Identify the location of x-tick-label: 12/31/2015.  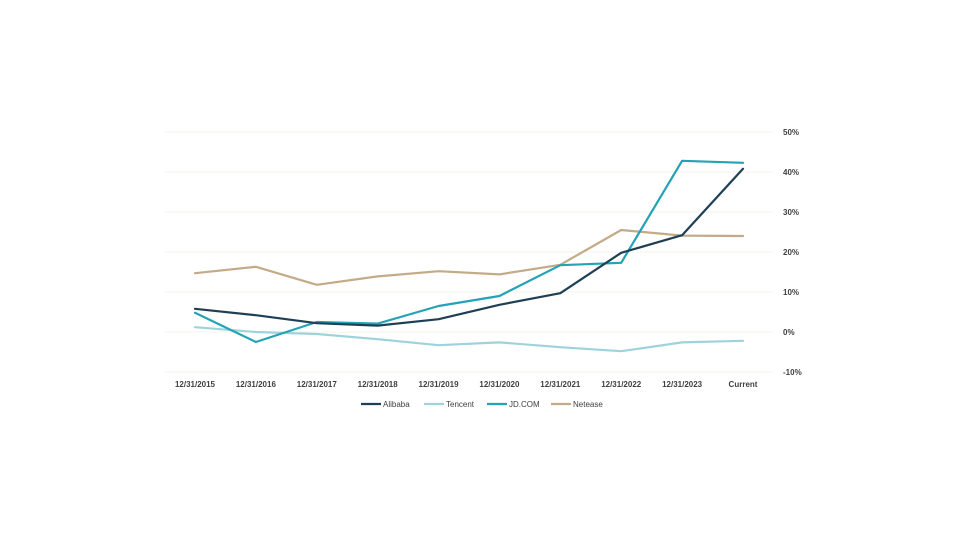
(195, 384).